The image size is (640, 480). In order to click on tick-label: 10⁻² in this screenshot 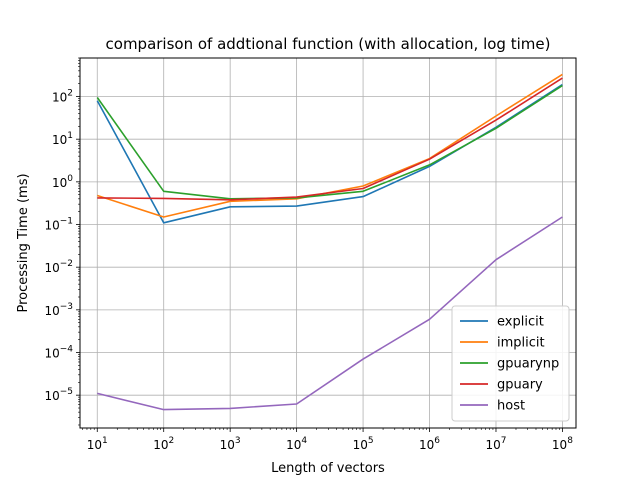, I will do `click(58, 267)`.